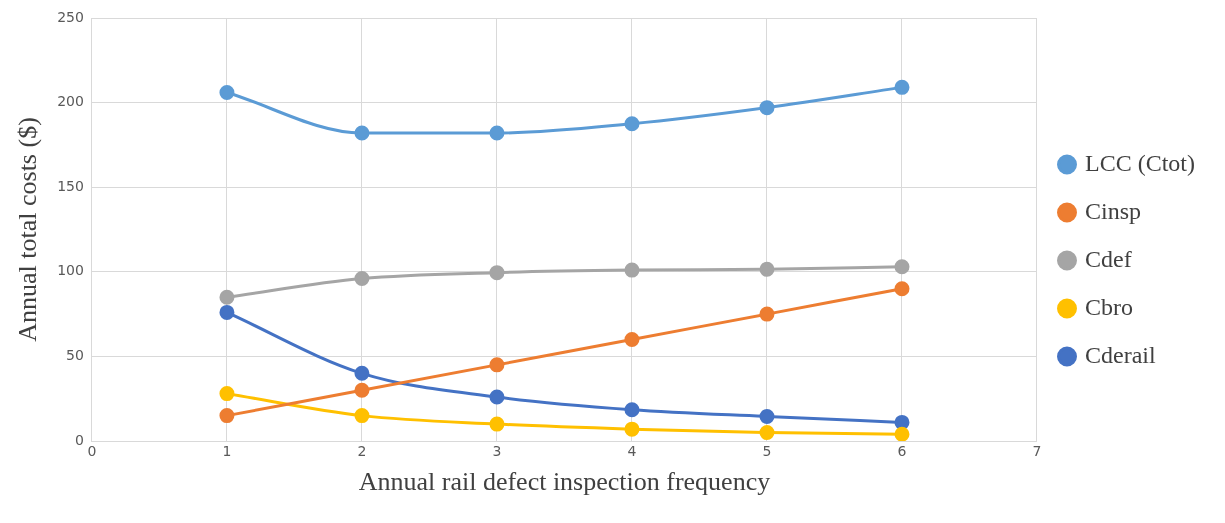  I want to click on y-tick-label: 150, so click(70, 185).